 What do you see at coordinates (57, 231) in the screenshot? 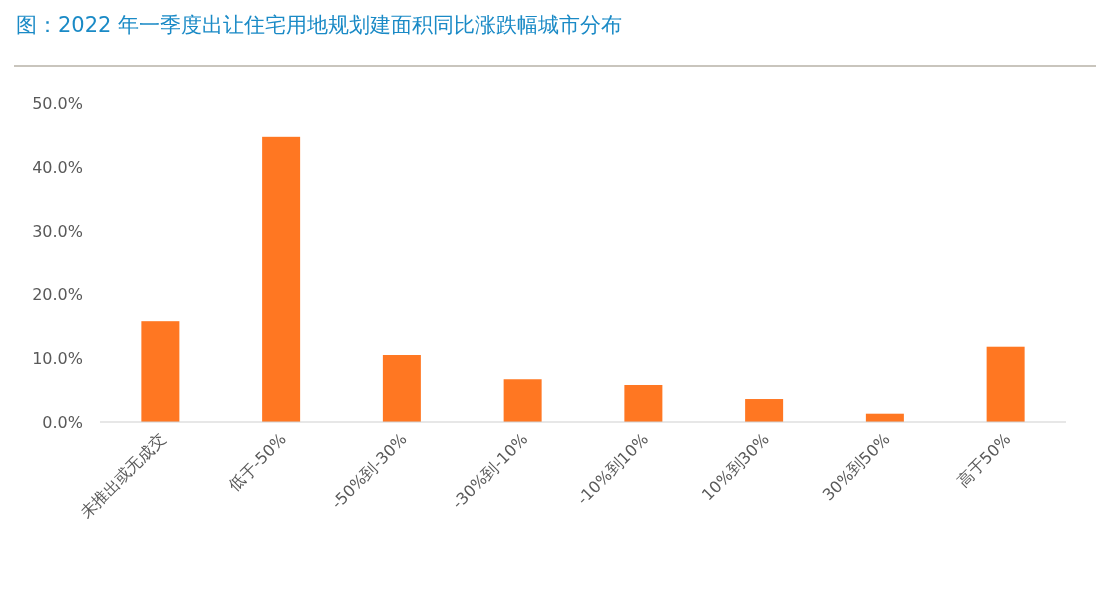
I see `y-tick-label: 30.0%` at bounding box center [57, 231].